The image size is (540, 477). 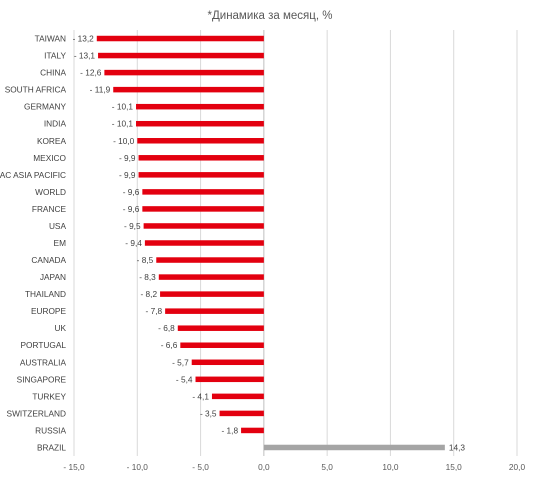 What do you see at coordinates (145, 260) in the screenshot?
I see `value-label: - 8,5` at bounding box center [145, 260].